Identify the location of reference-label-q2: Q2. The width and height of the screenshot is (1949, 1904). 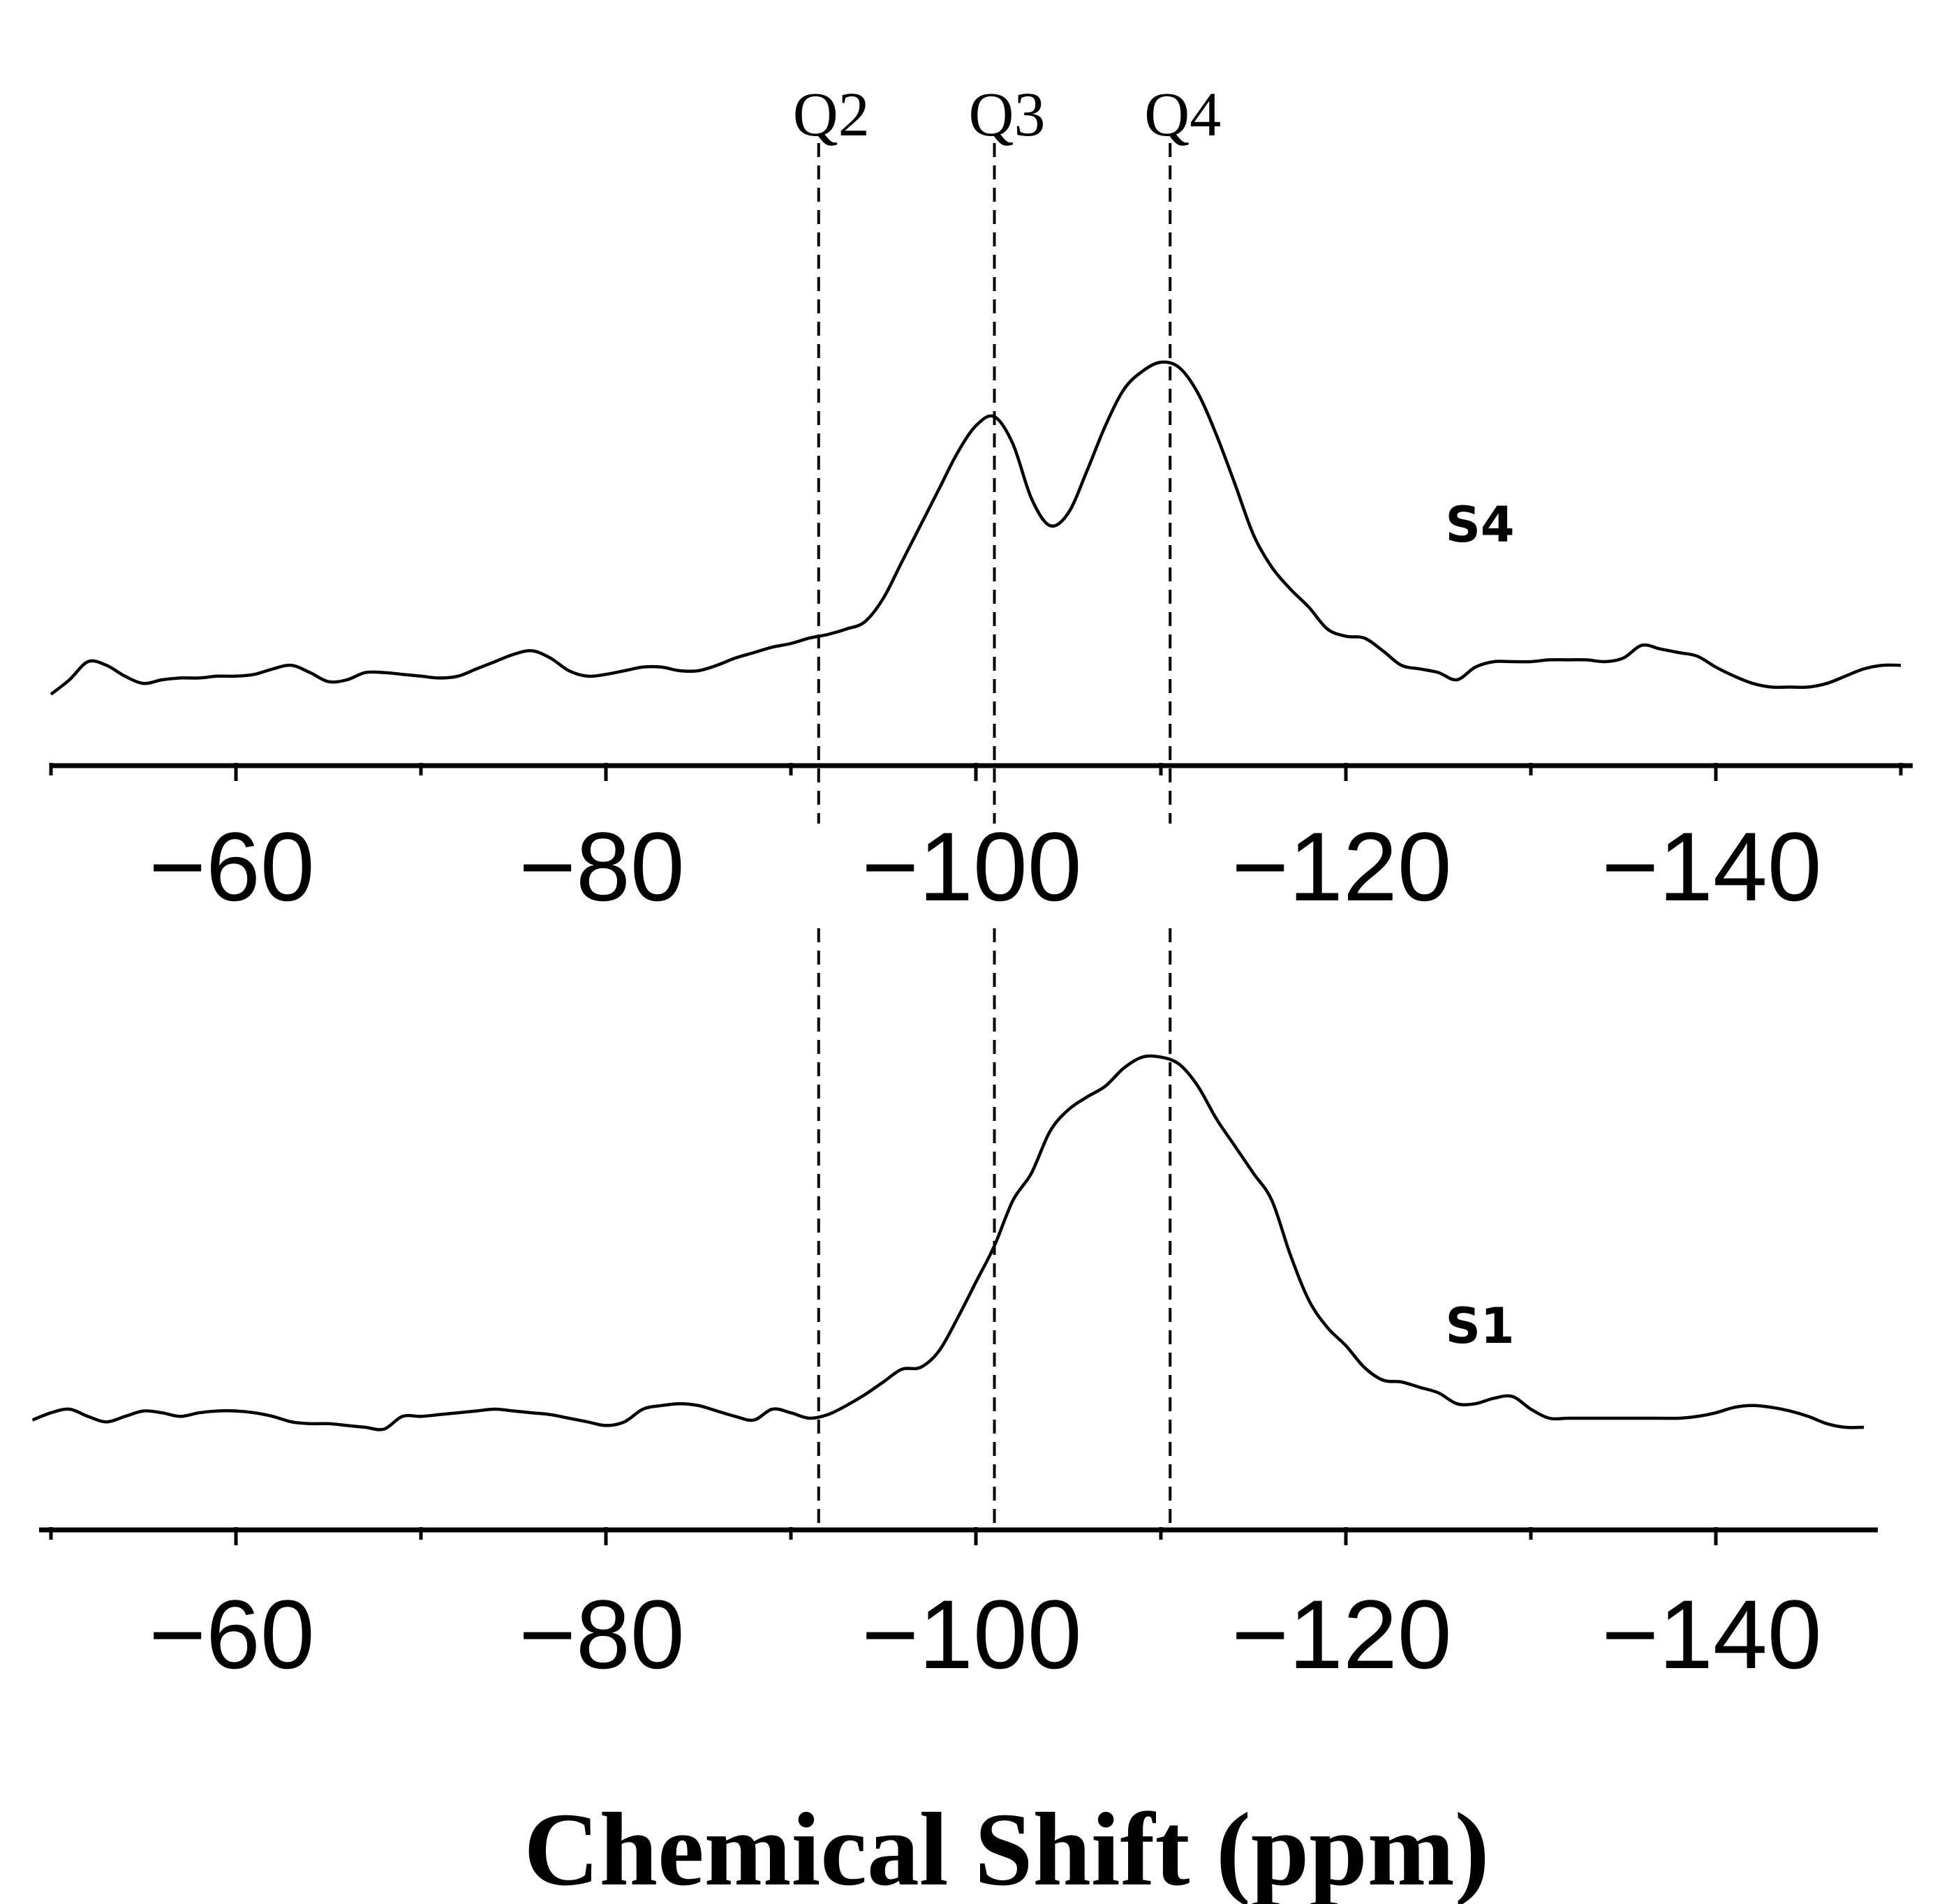
(832, 115).